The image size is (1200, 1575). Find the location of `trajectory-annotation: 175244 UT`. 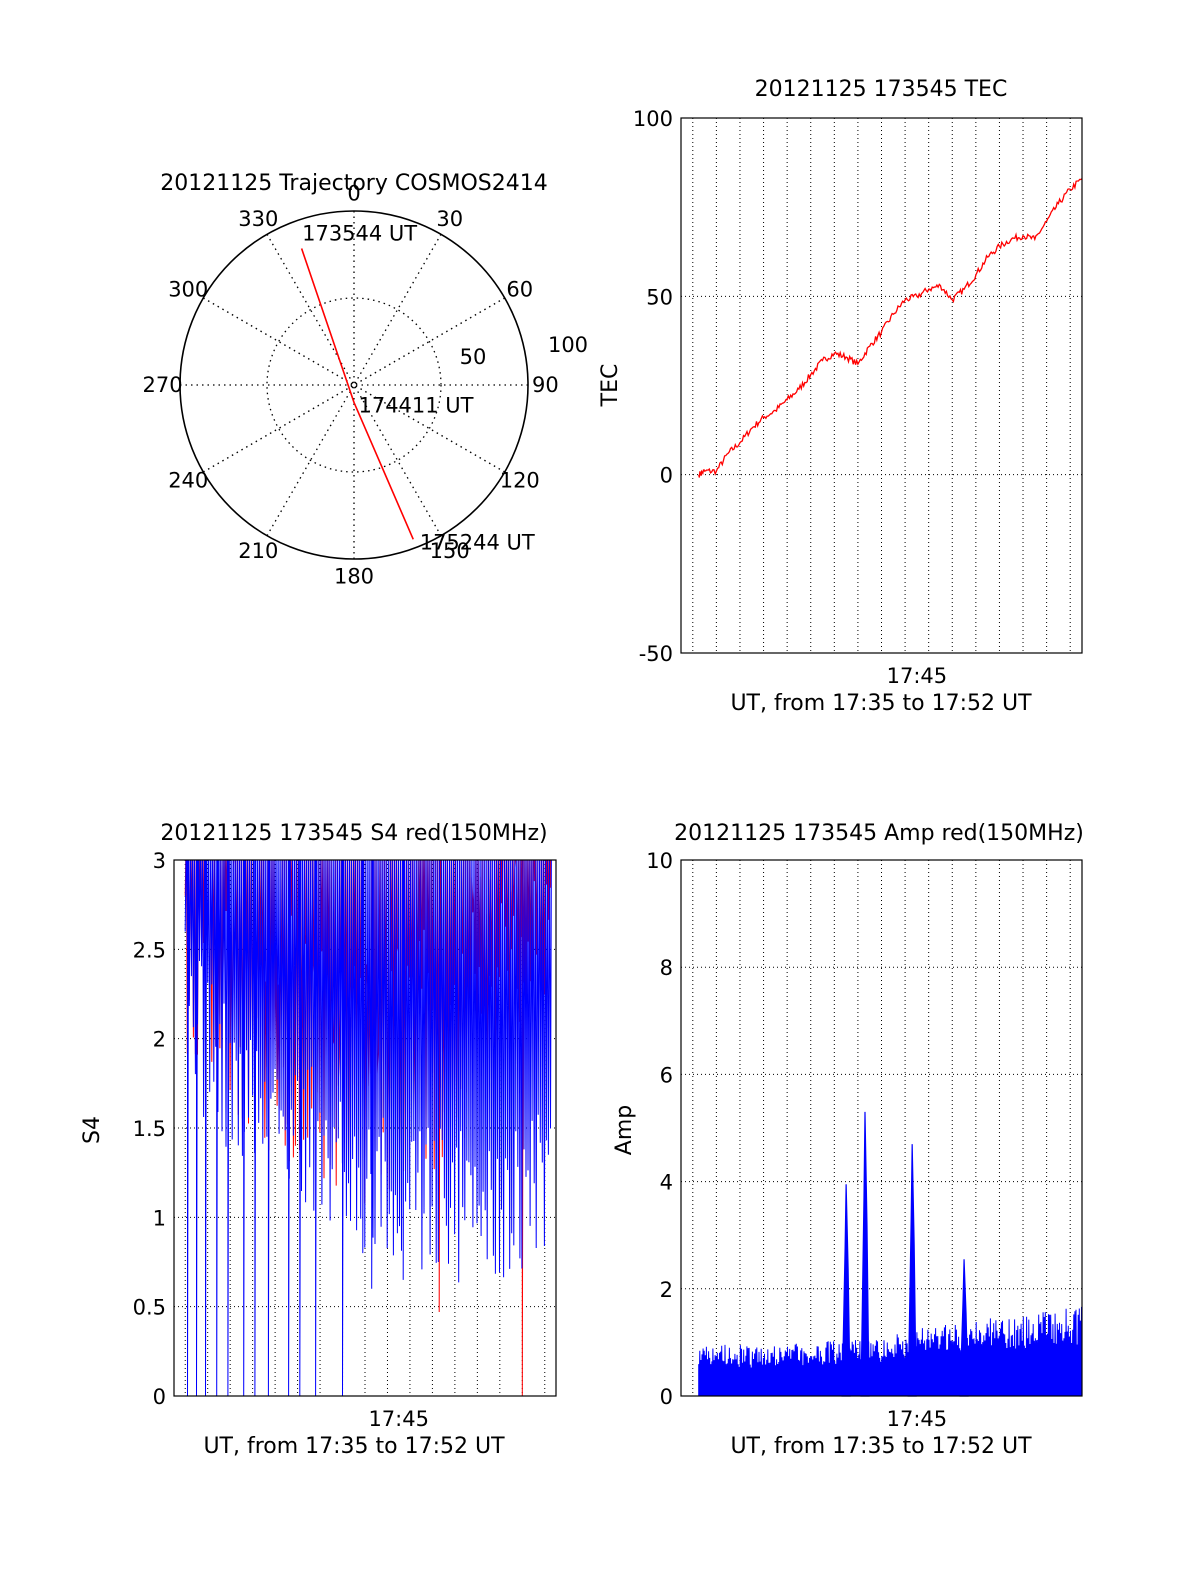

trajectory-annotation: 175244 UT is located at coordinates (477, 542).